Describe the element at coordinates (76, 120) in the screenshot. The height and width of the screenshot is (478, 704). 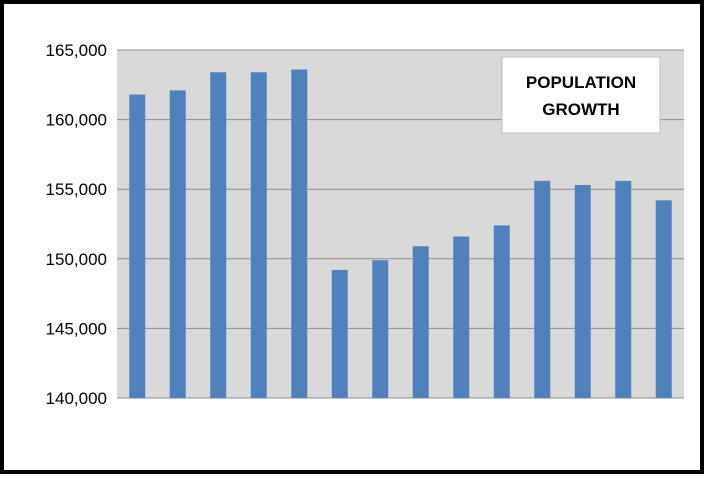
I see `y-tick-label-4: 160,000` at that location.